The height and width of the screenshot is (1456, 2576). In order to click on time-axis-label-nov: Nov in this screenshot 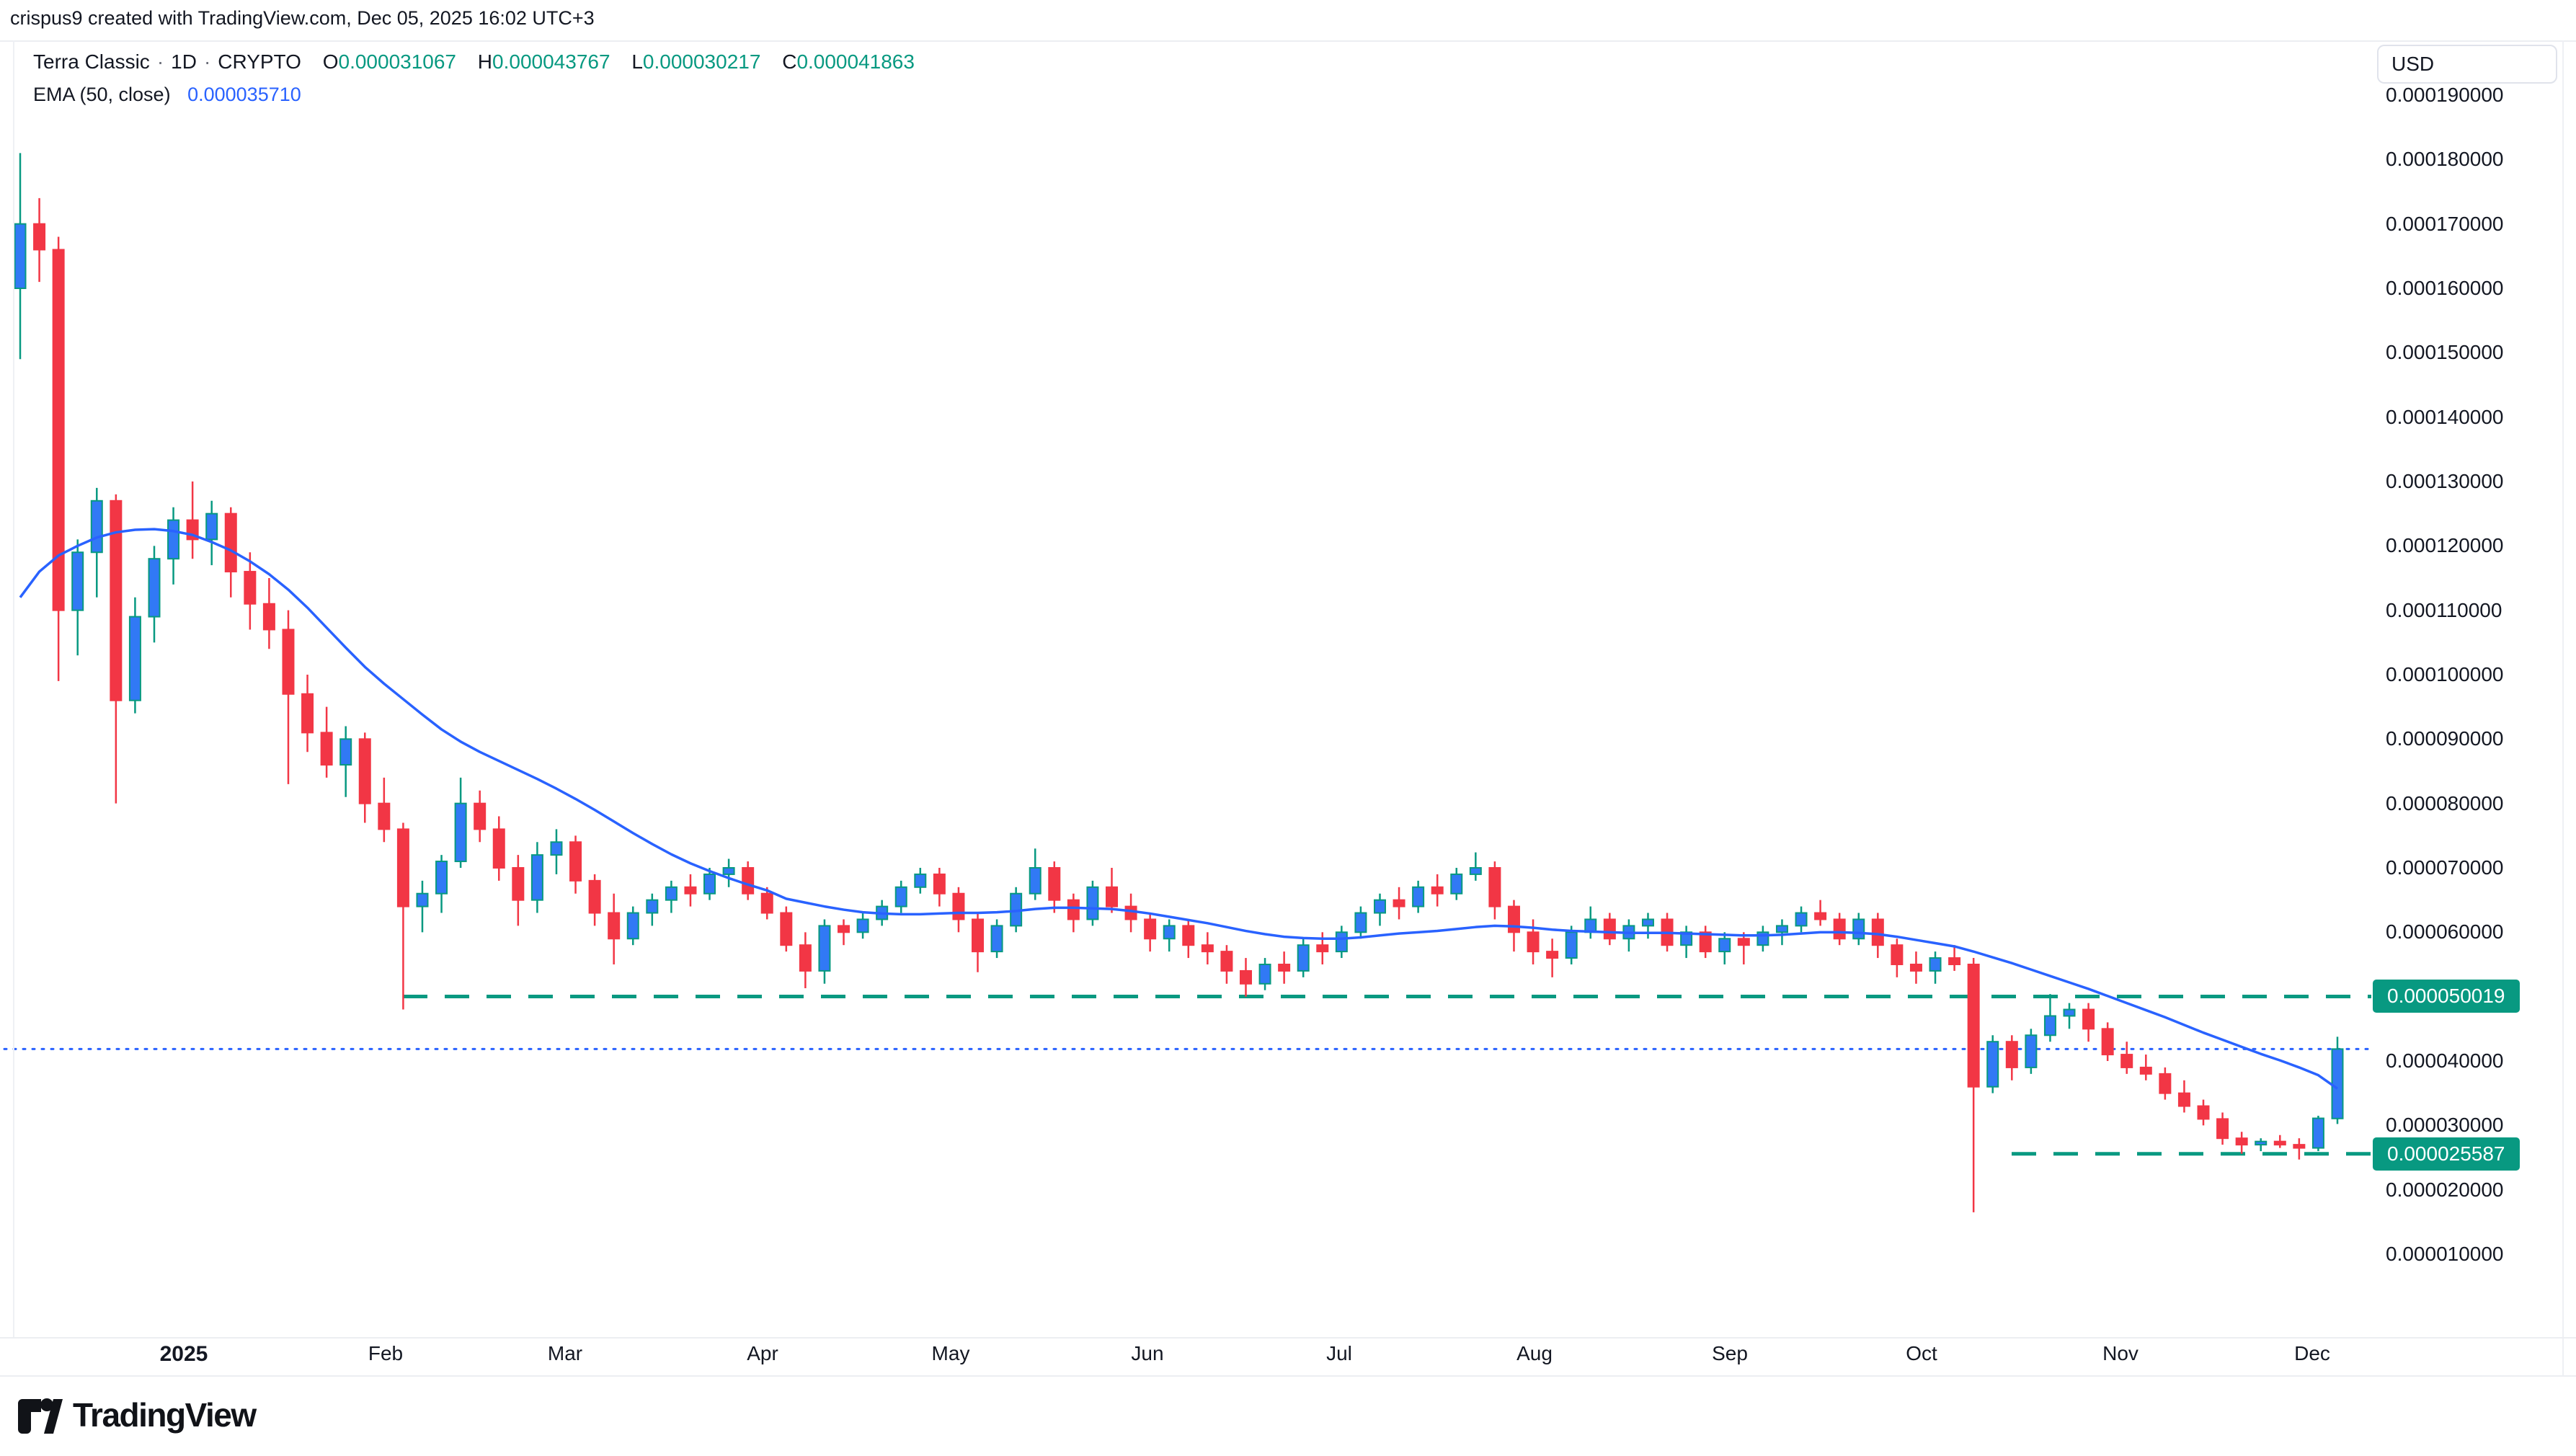, I will do `click(2120, 1353)`.